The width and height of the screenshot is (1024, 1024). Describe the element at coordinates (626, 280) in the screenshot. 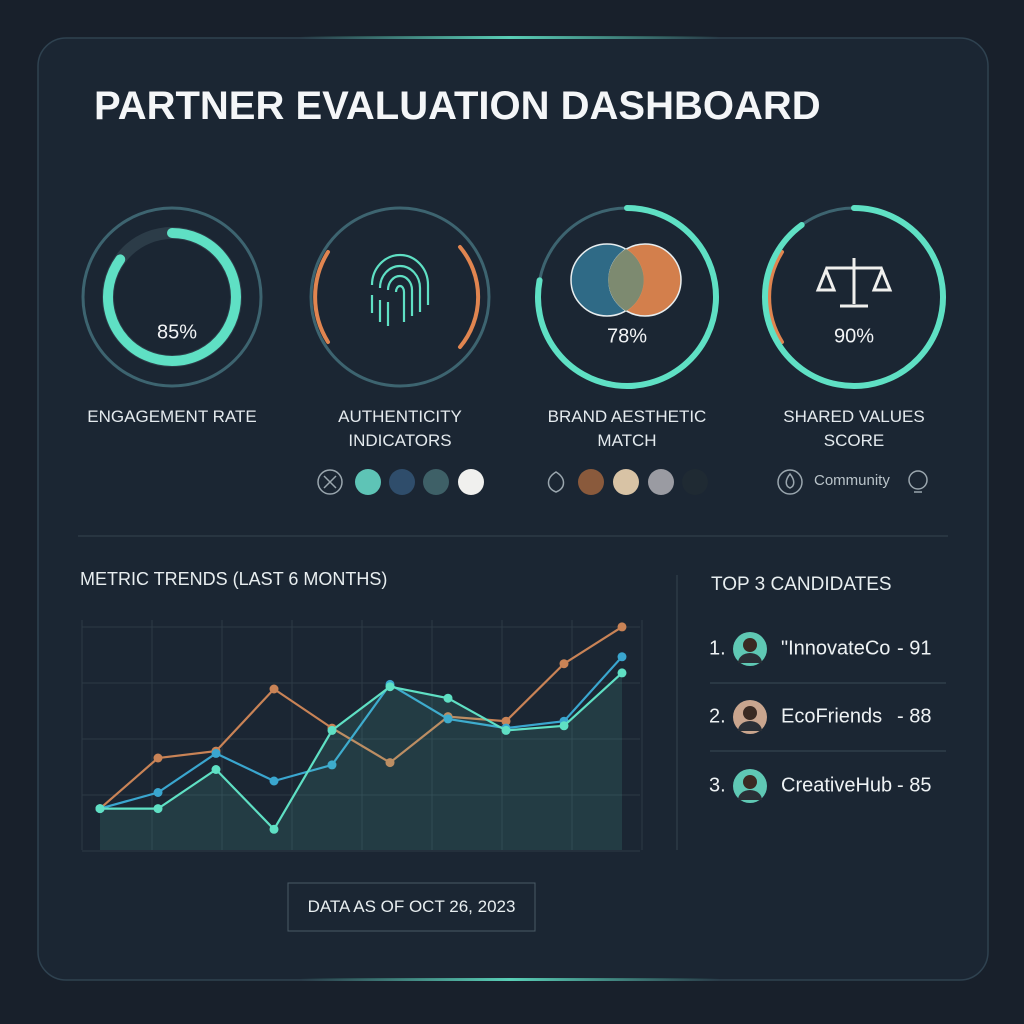

I see `venn-icon` at that location.